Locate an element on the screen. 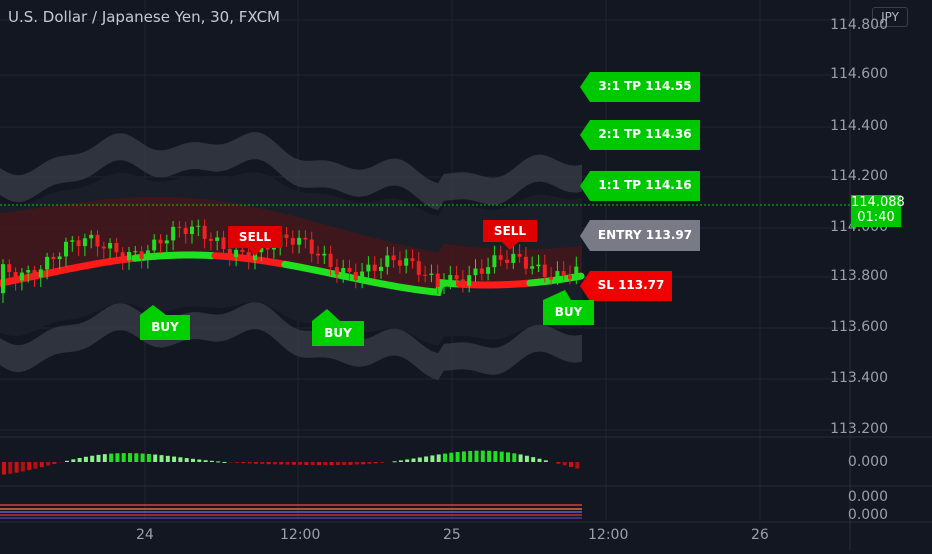 The image size is (932, 554). price-label: 113.600 is located at coordinates (859, 327).